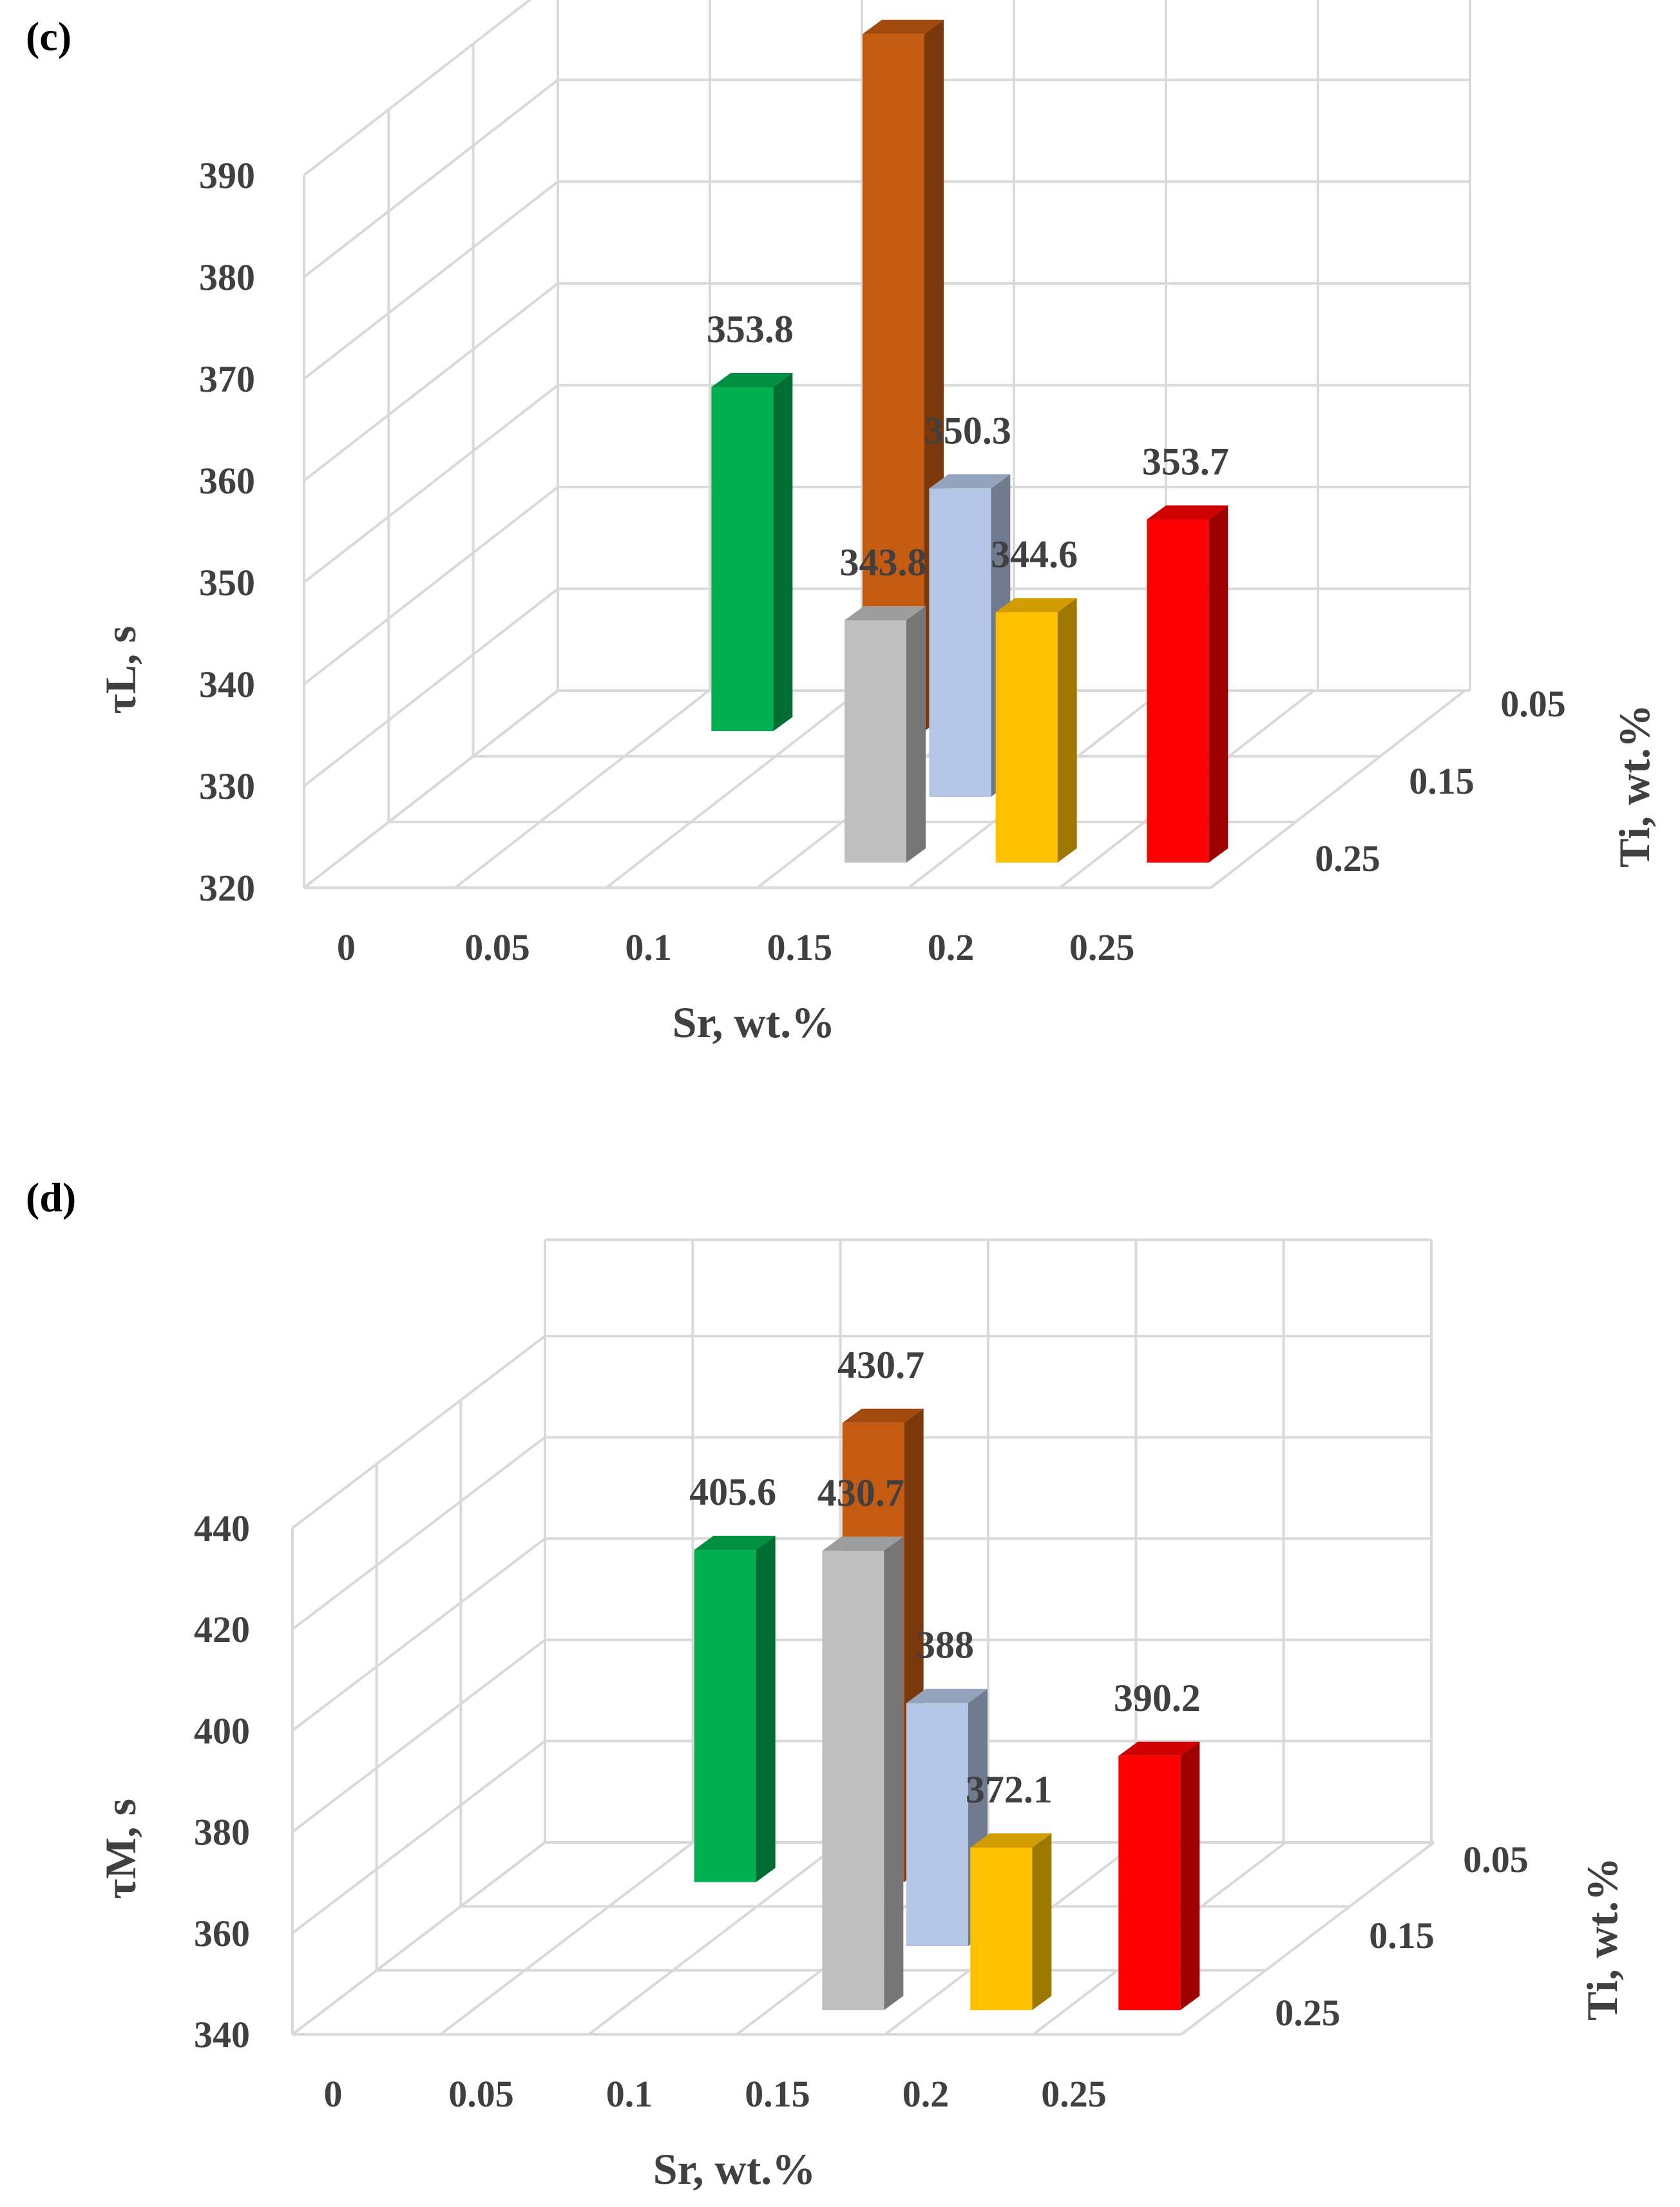  What do you see at coordinates (945, 1645) in the screenshot?
I see `data-label: 388` at bounding box center [945, 1645].